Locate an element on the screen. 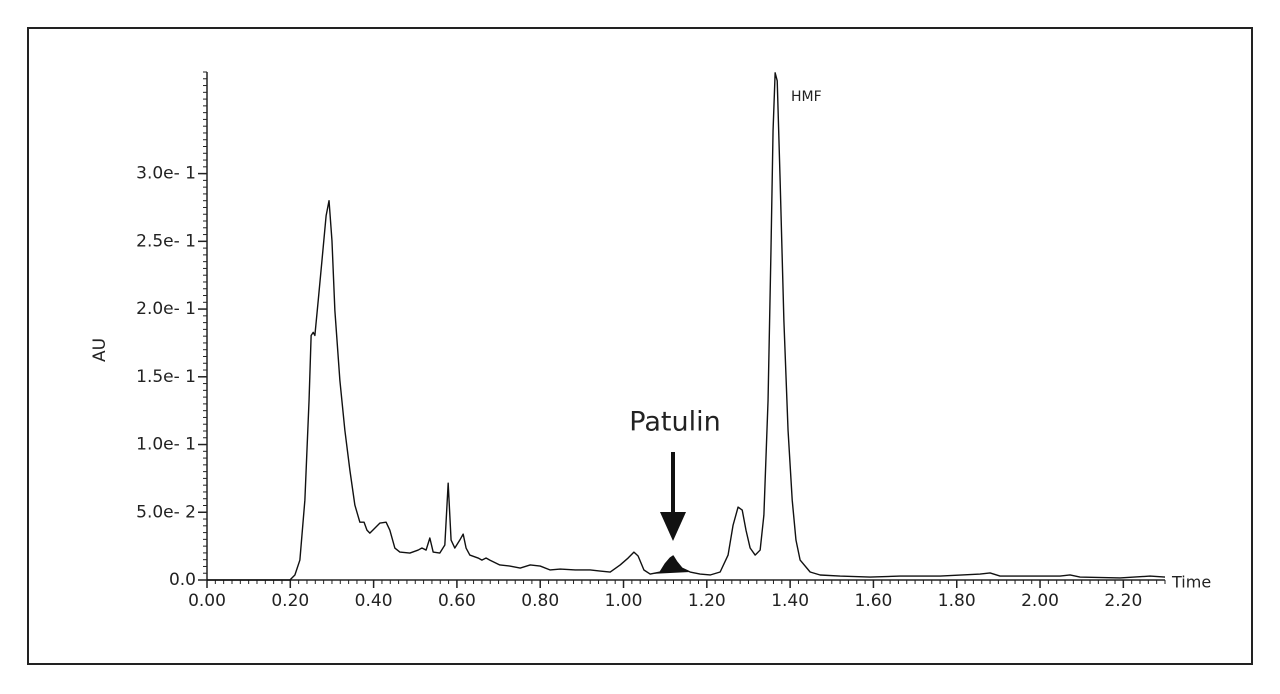 The width and height of the screenshot is (1280, 694). y-tick-label: 5.0e- 2 is located at coordinates (166, 512).